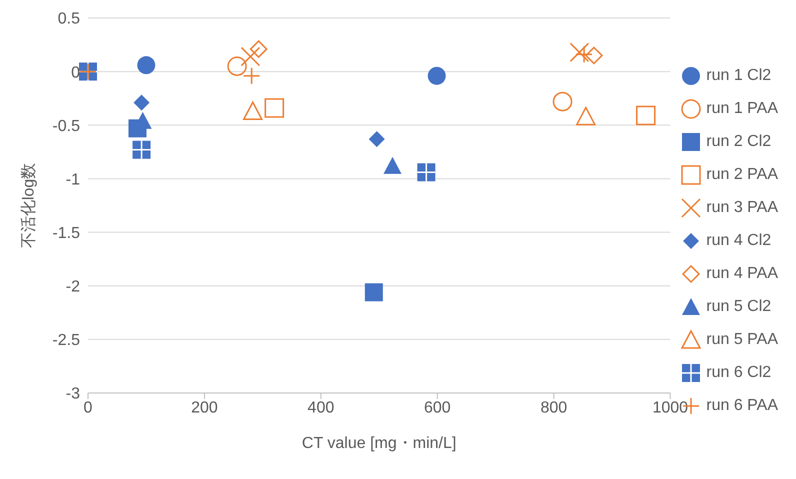 Image resolution: width=796 pixels, height=479 pixels. I want to click on legend-label: run 6 Cl2, so click(739, 373).